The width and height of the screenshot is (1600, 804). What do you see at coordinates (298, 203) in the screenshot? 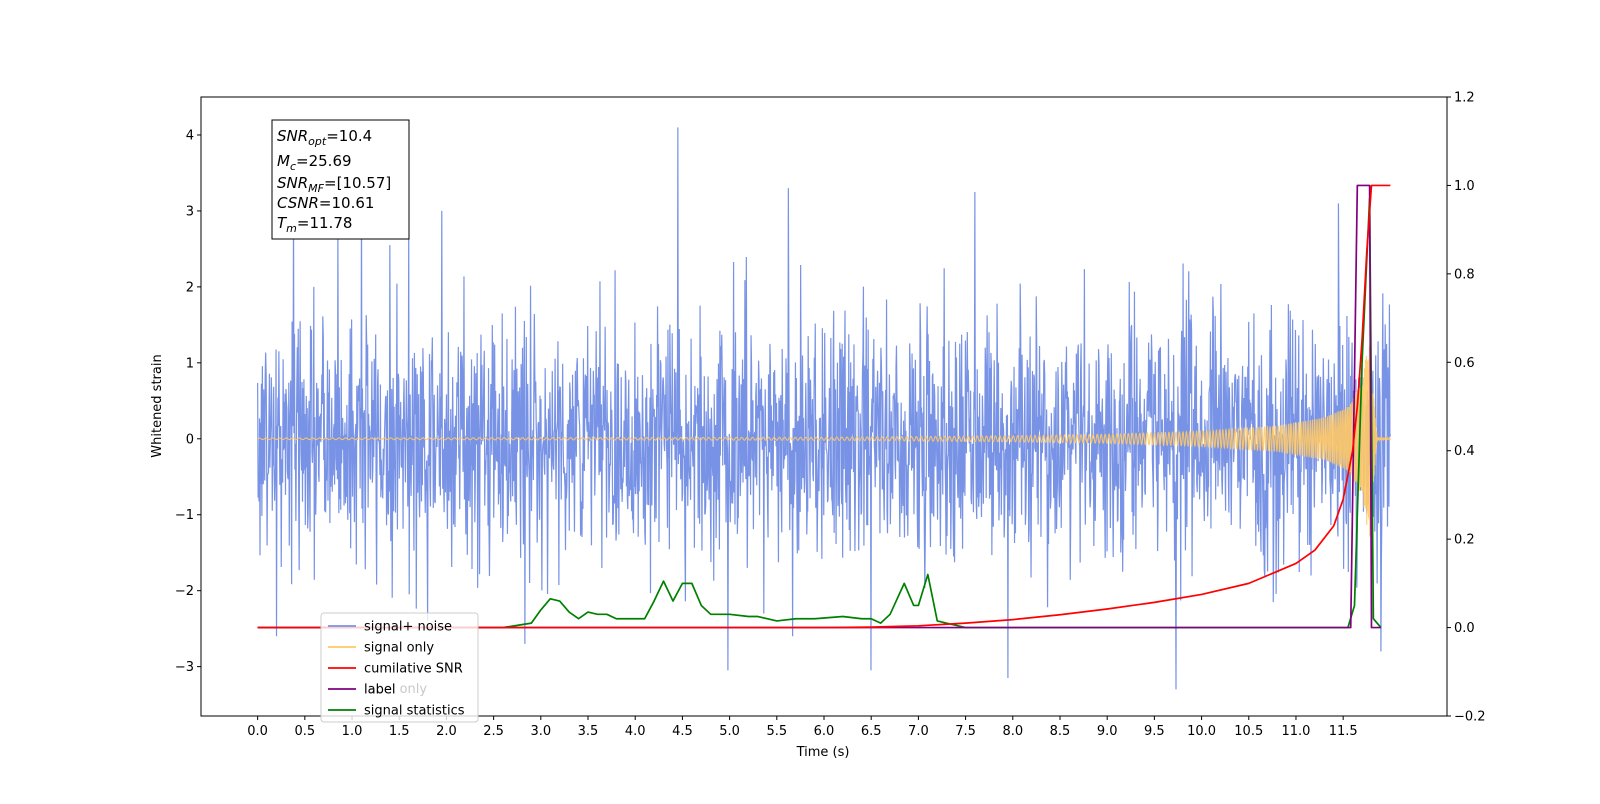
I see `info-csnr-base: CSNR` at bounding box center [298, 203].